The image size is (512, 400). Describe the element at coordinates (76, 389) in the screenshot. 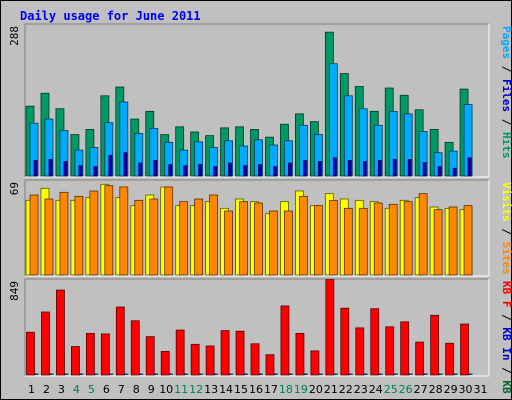

I see `x-tick-label: 4` at that location.